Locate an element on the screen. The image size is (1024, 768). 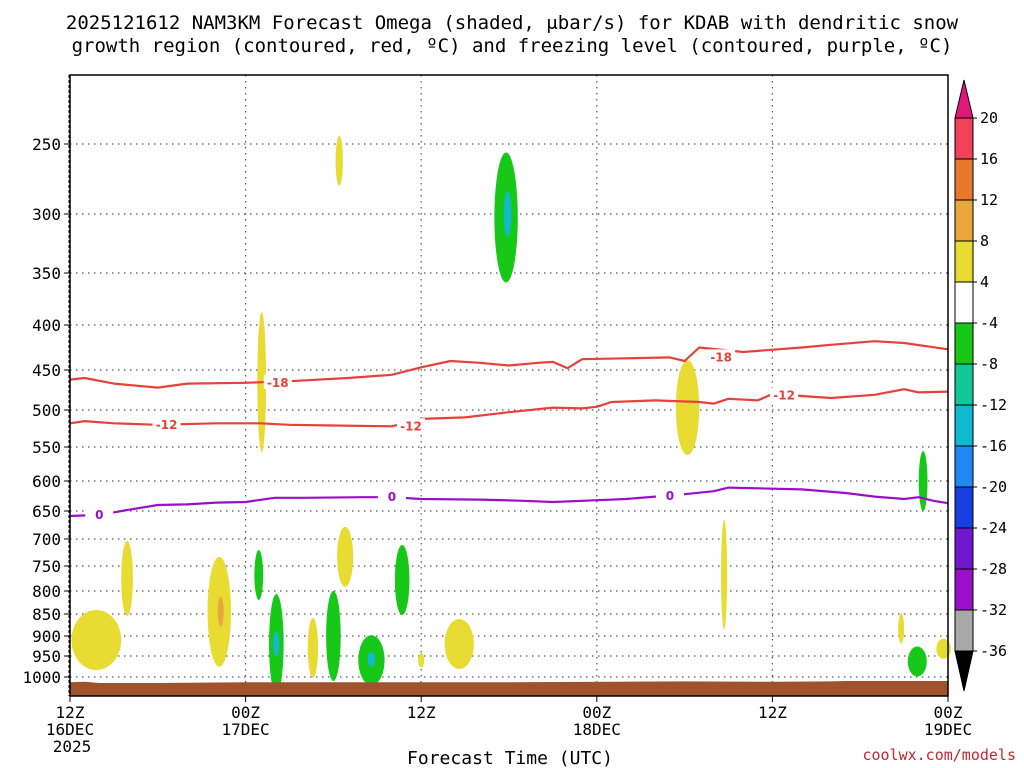
y-tick-label: 900 is located at coordinates (46, 636).